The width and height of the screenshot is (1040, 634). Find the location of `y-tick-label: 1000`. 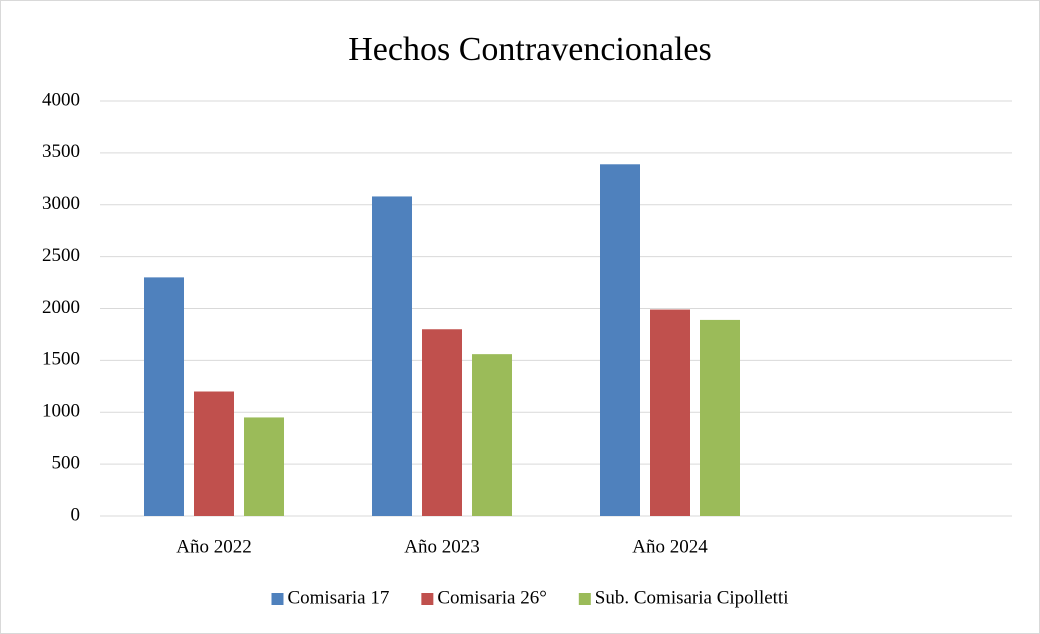

y-tick-label: 1000 is located at coordinates (61, 411).